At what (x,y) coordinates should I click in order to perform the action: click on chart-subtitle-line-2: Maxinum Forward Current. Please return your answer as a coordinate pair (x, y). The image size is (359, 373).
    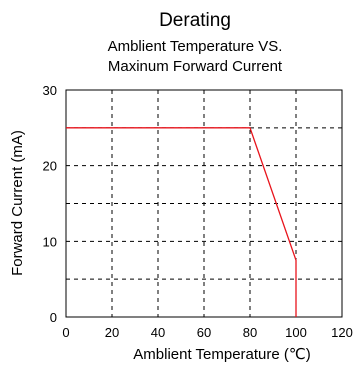
    Looking at the image, I should click on (195, 66).